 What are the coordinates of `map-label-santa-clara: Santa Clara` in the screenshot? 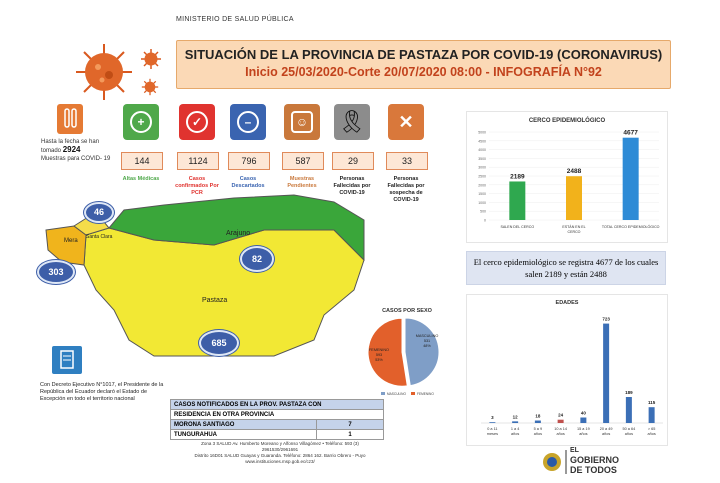 It's located at (99, 237).